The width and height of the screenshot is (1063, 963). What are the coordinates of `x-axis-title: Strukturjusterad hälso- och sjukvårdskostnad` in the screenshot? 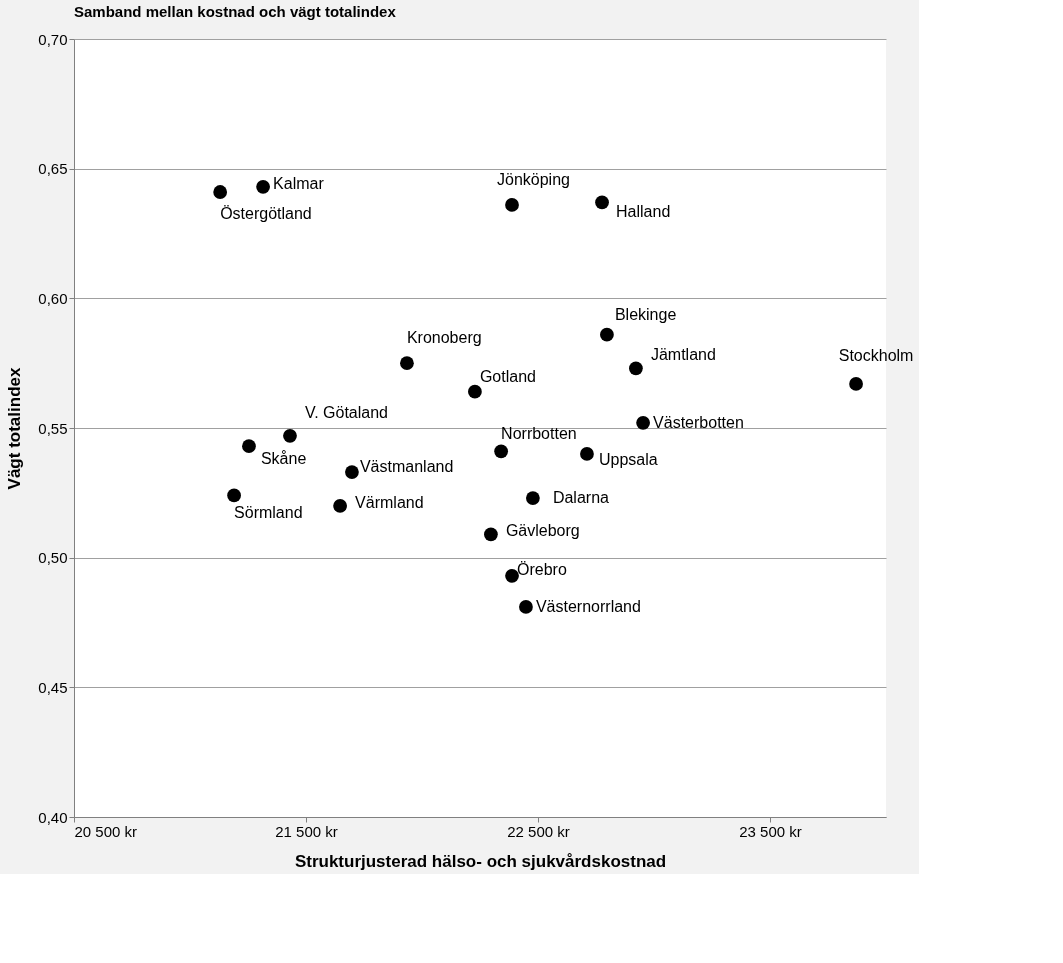 It's located at (480, 861).